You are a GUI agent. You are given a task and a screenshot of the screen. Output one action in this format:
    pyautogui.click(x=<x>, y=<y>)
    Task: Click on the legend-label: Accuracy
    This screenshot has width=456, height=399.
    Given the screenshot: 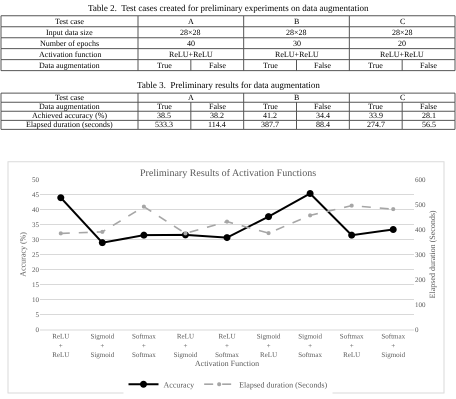 What is the action you would take?
    pyautogui.click(x=179, y=385)
    